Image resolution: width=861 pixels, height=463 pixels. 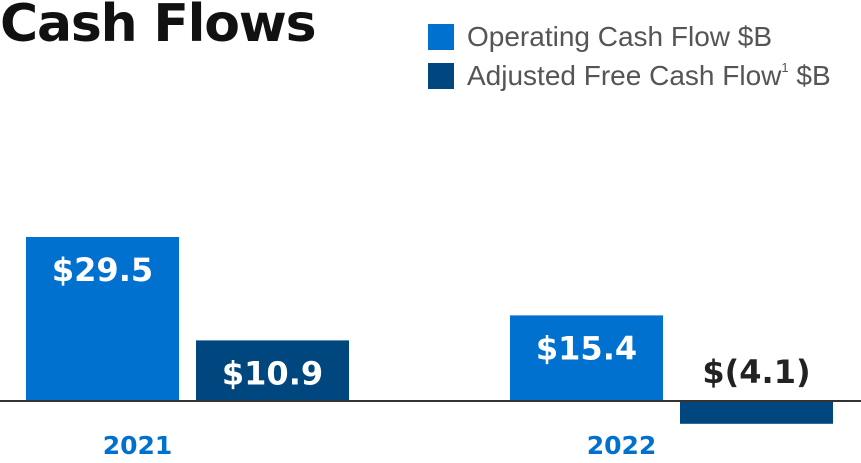 I want to click on bar-value-label: $(4.1), so click(x=756, y=372).